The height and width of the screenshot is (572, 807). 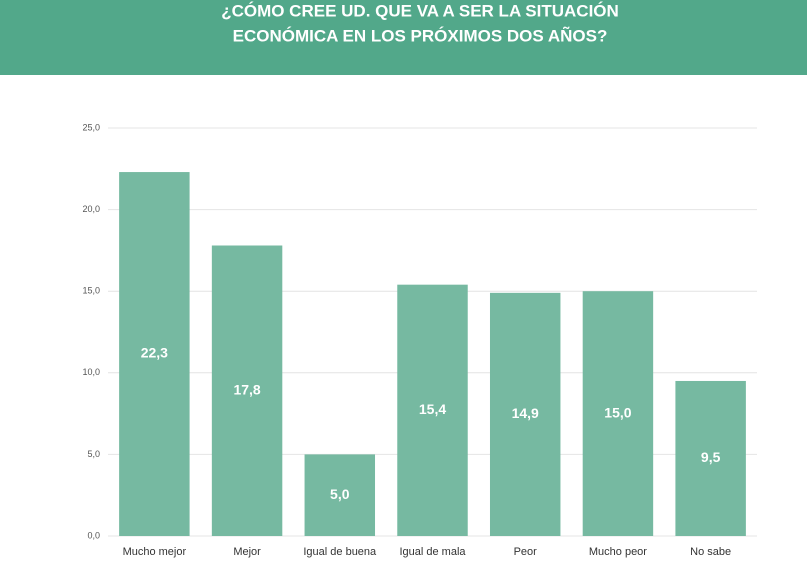 What do you see at coordinates (93, 454) in the screenshot?
I see `y-tick-label: 5,0` at bounding box center [93, 454].